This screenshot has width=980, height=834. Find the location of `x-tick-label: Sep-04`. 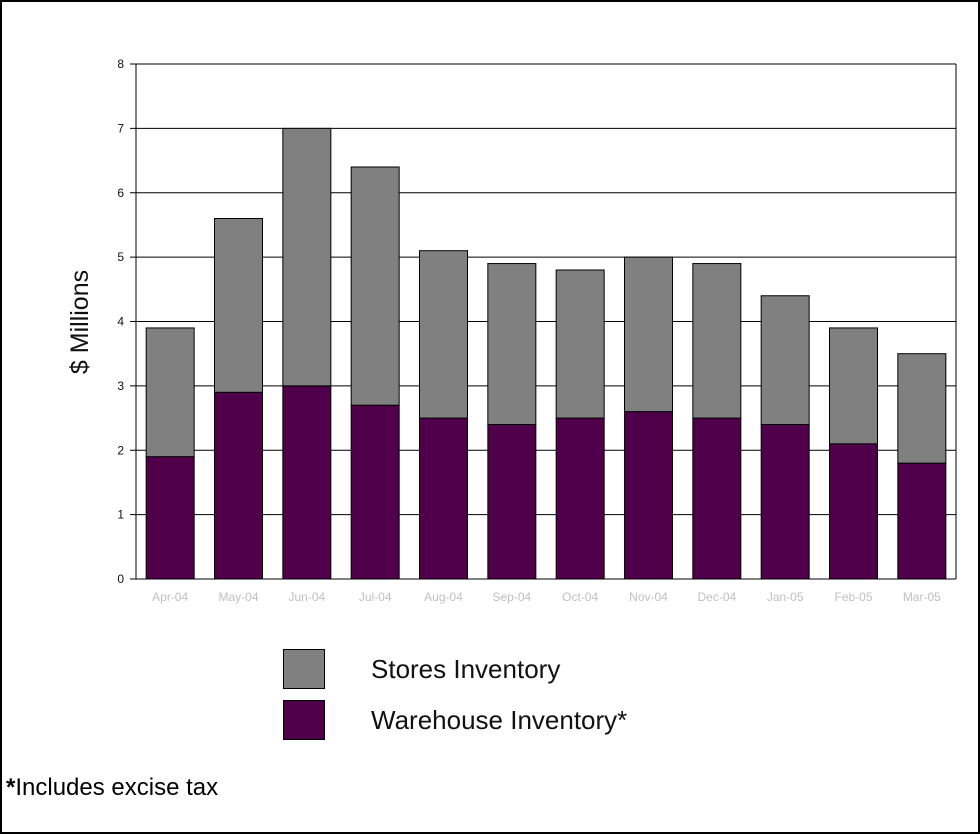

x-tick-label: Sep-04 is located at coordinates (511, 597).